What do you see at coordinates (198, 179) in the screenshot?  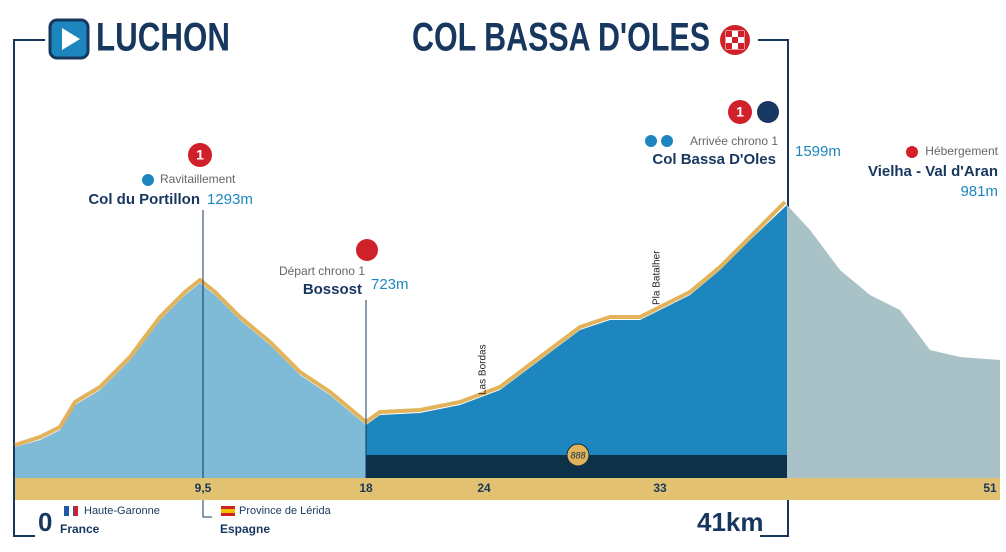 I see `service: Ravitaillement` at bounding box center [198, 179].